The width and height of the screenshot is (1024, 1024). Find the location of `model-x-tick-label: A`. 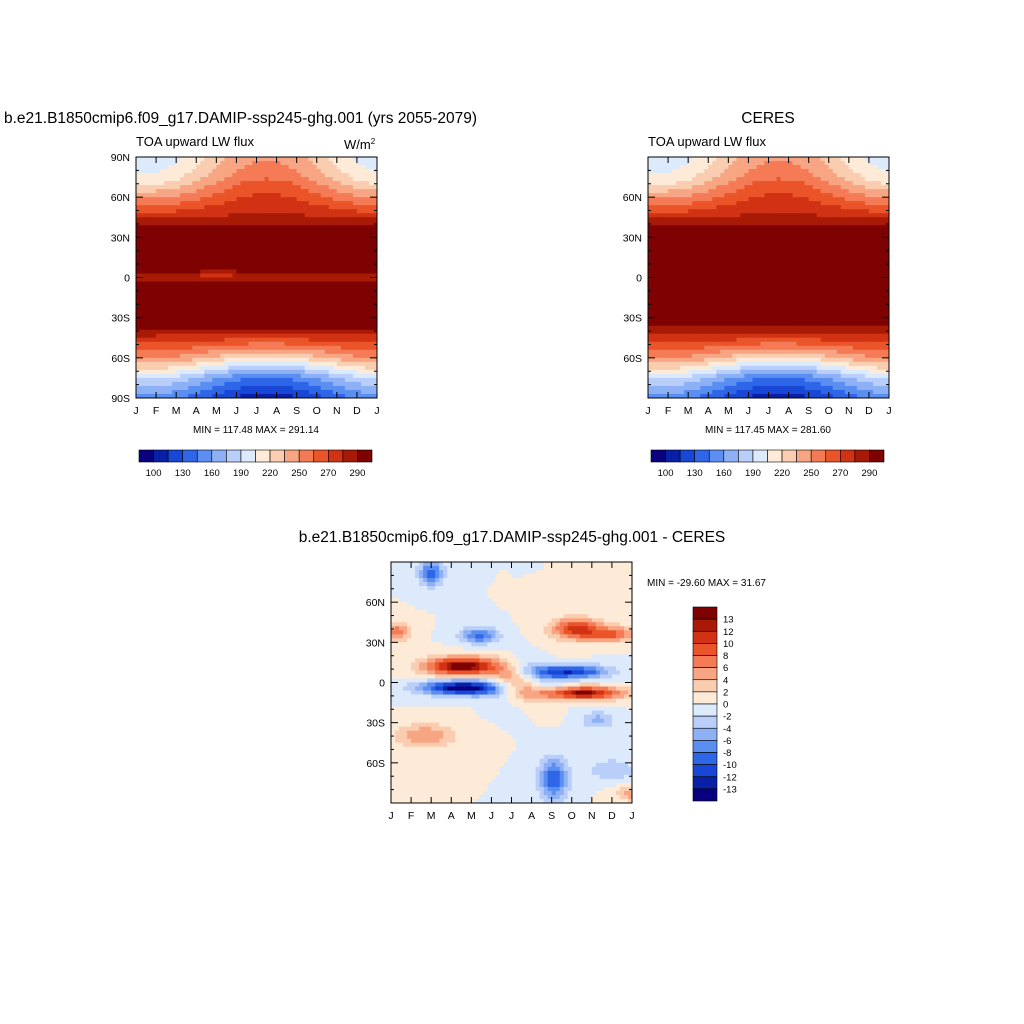

model-x-tick-label: A is located at coordinates (196, 411).